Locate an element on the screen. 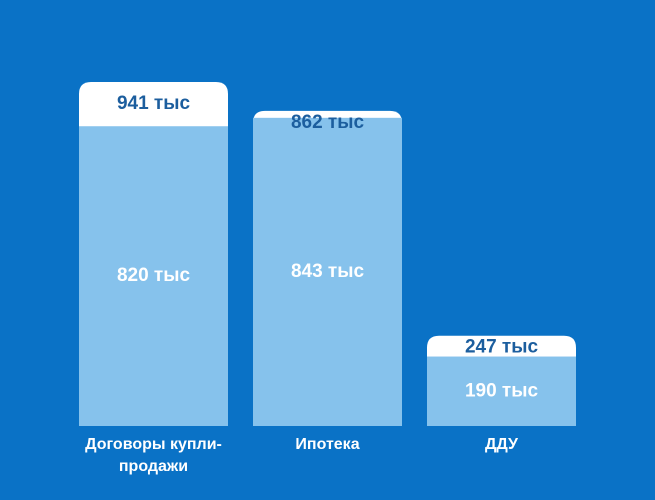 The image size is (655, 500). category-label: ДДУ is located at coordinates (501, 444).